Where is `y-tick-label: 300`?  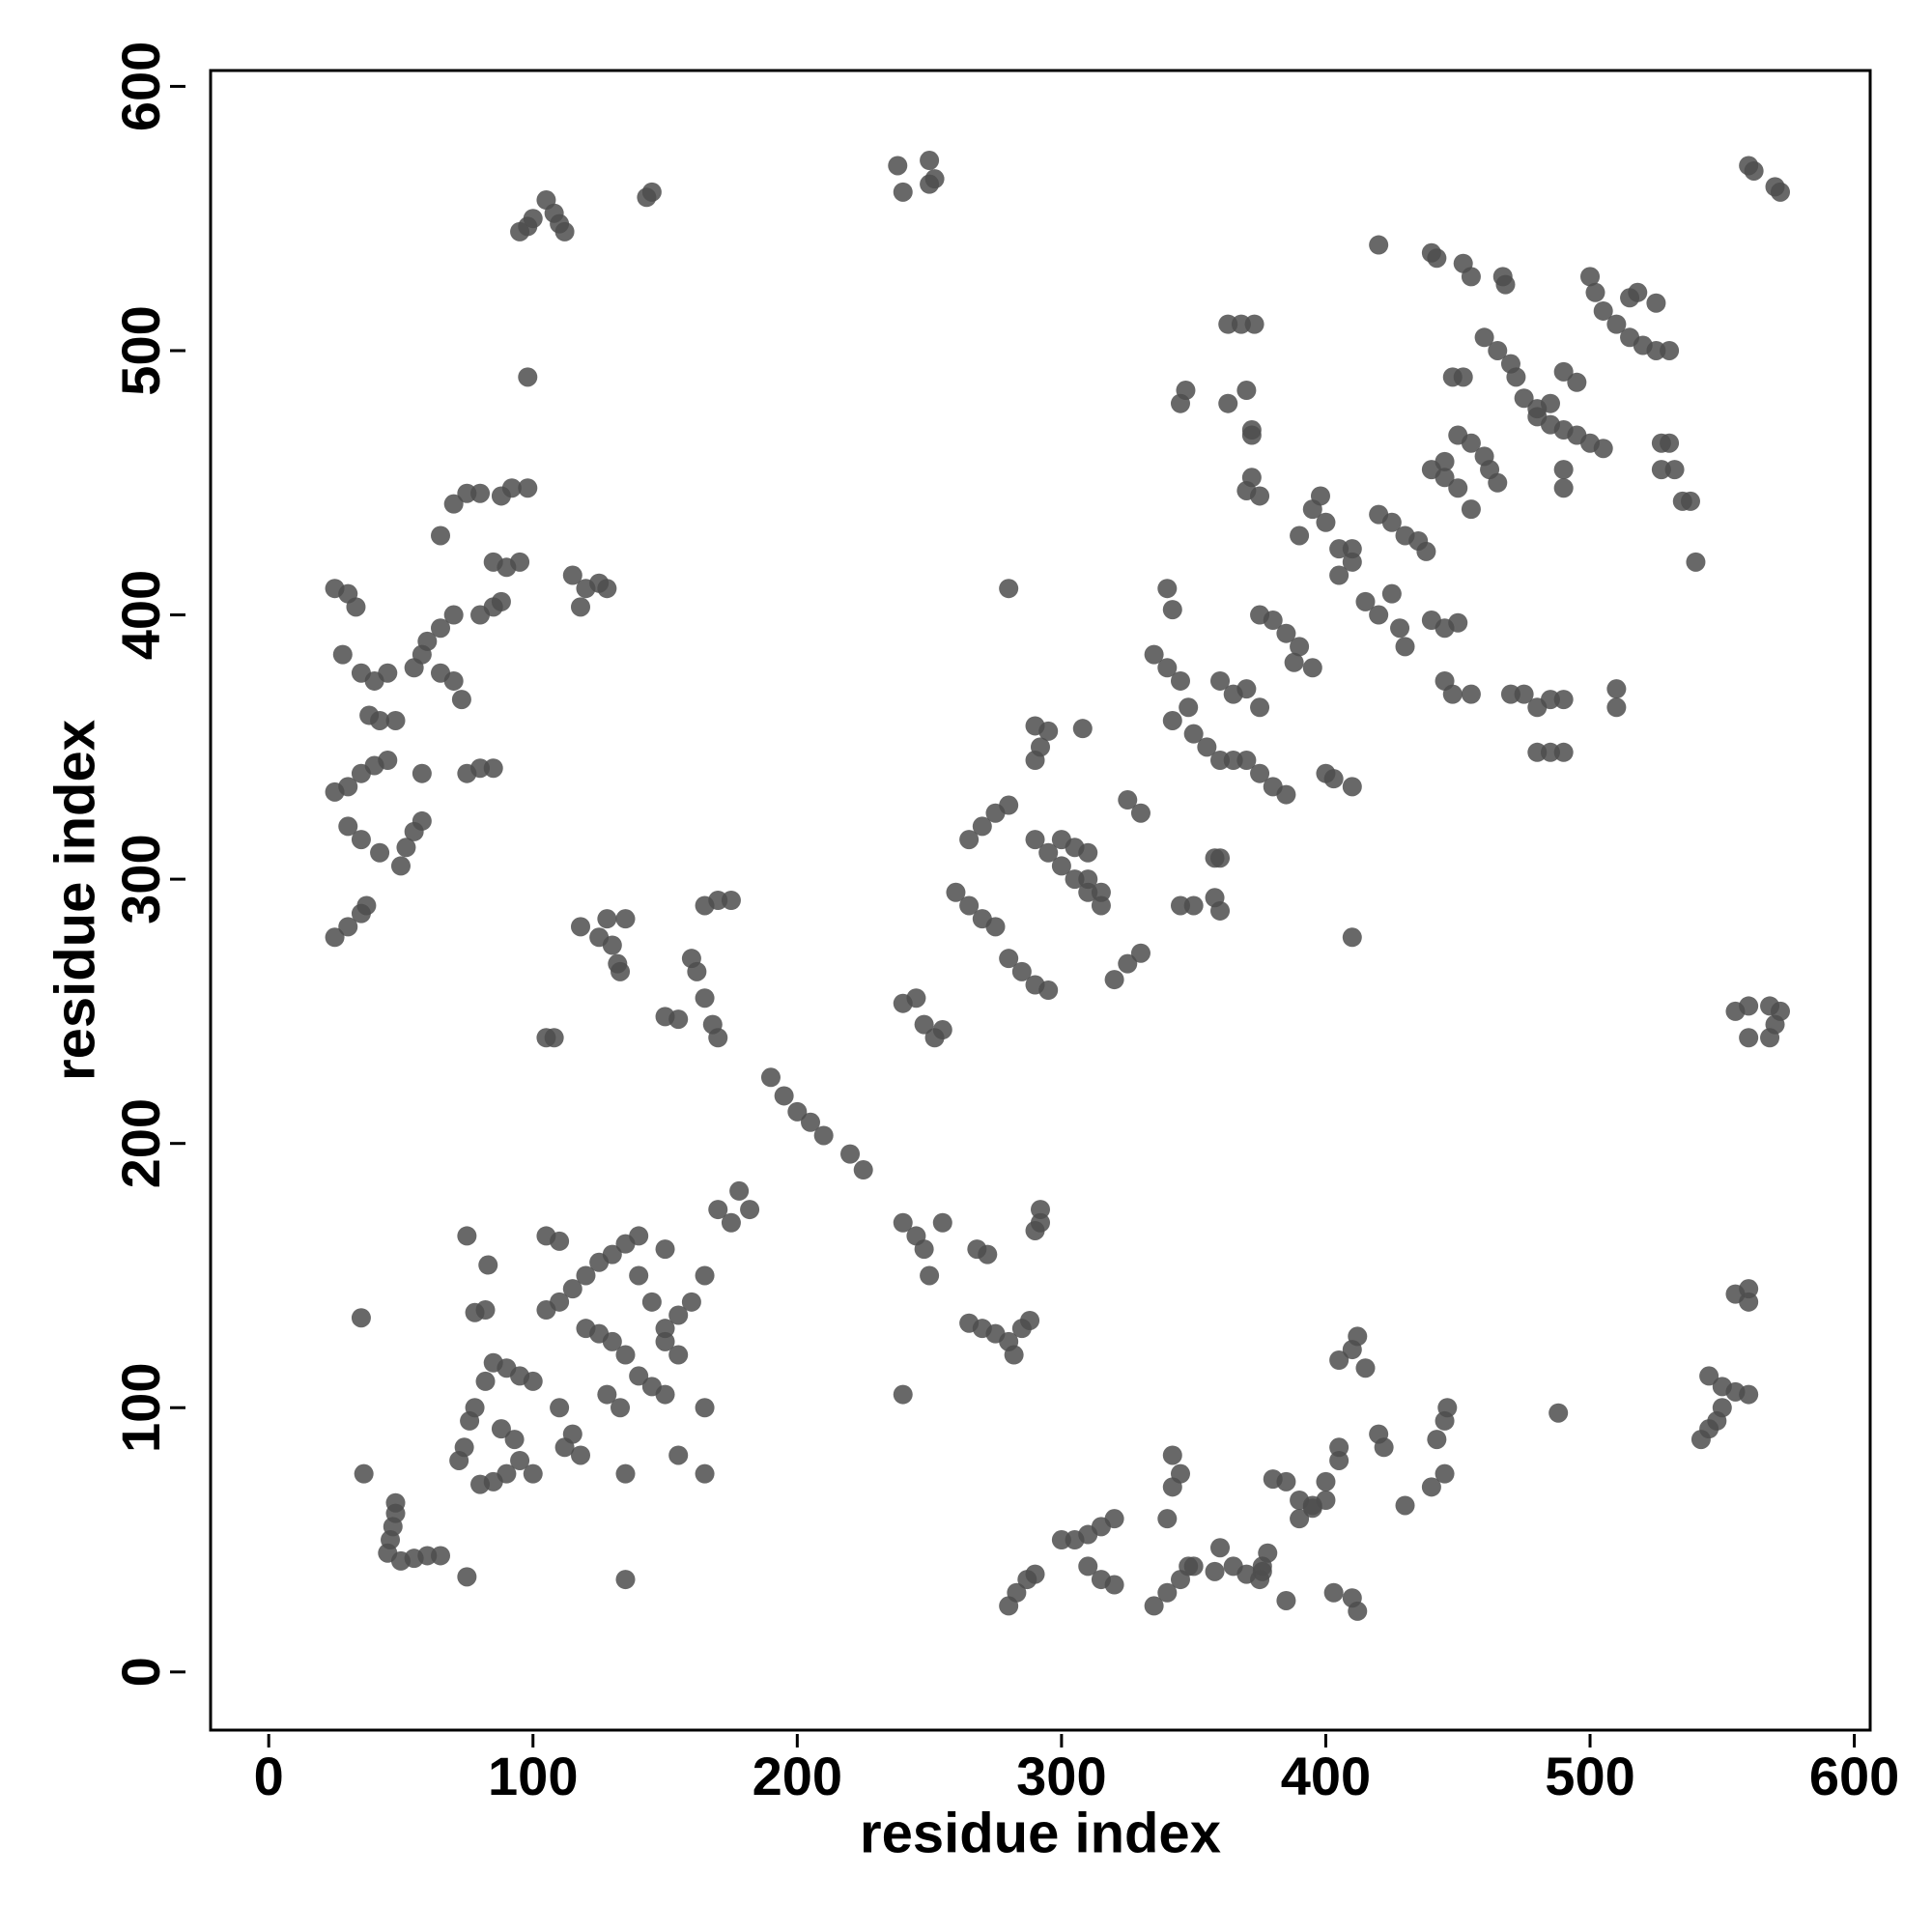 y-tick-label: 300 is located at coordinates (140, 878).